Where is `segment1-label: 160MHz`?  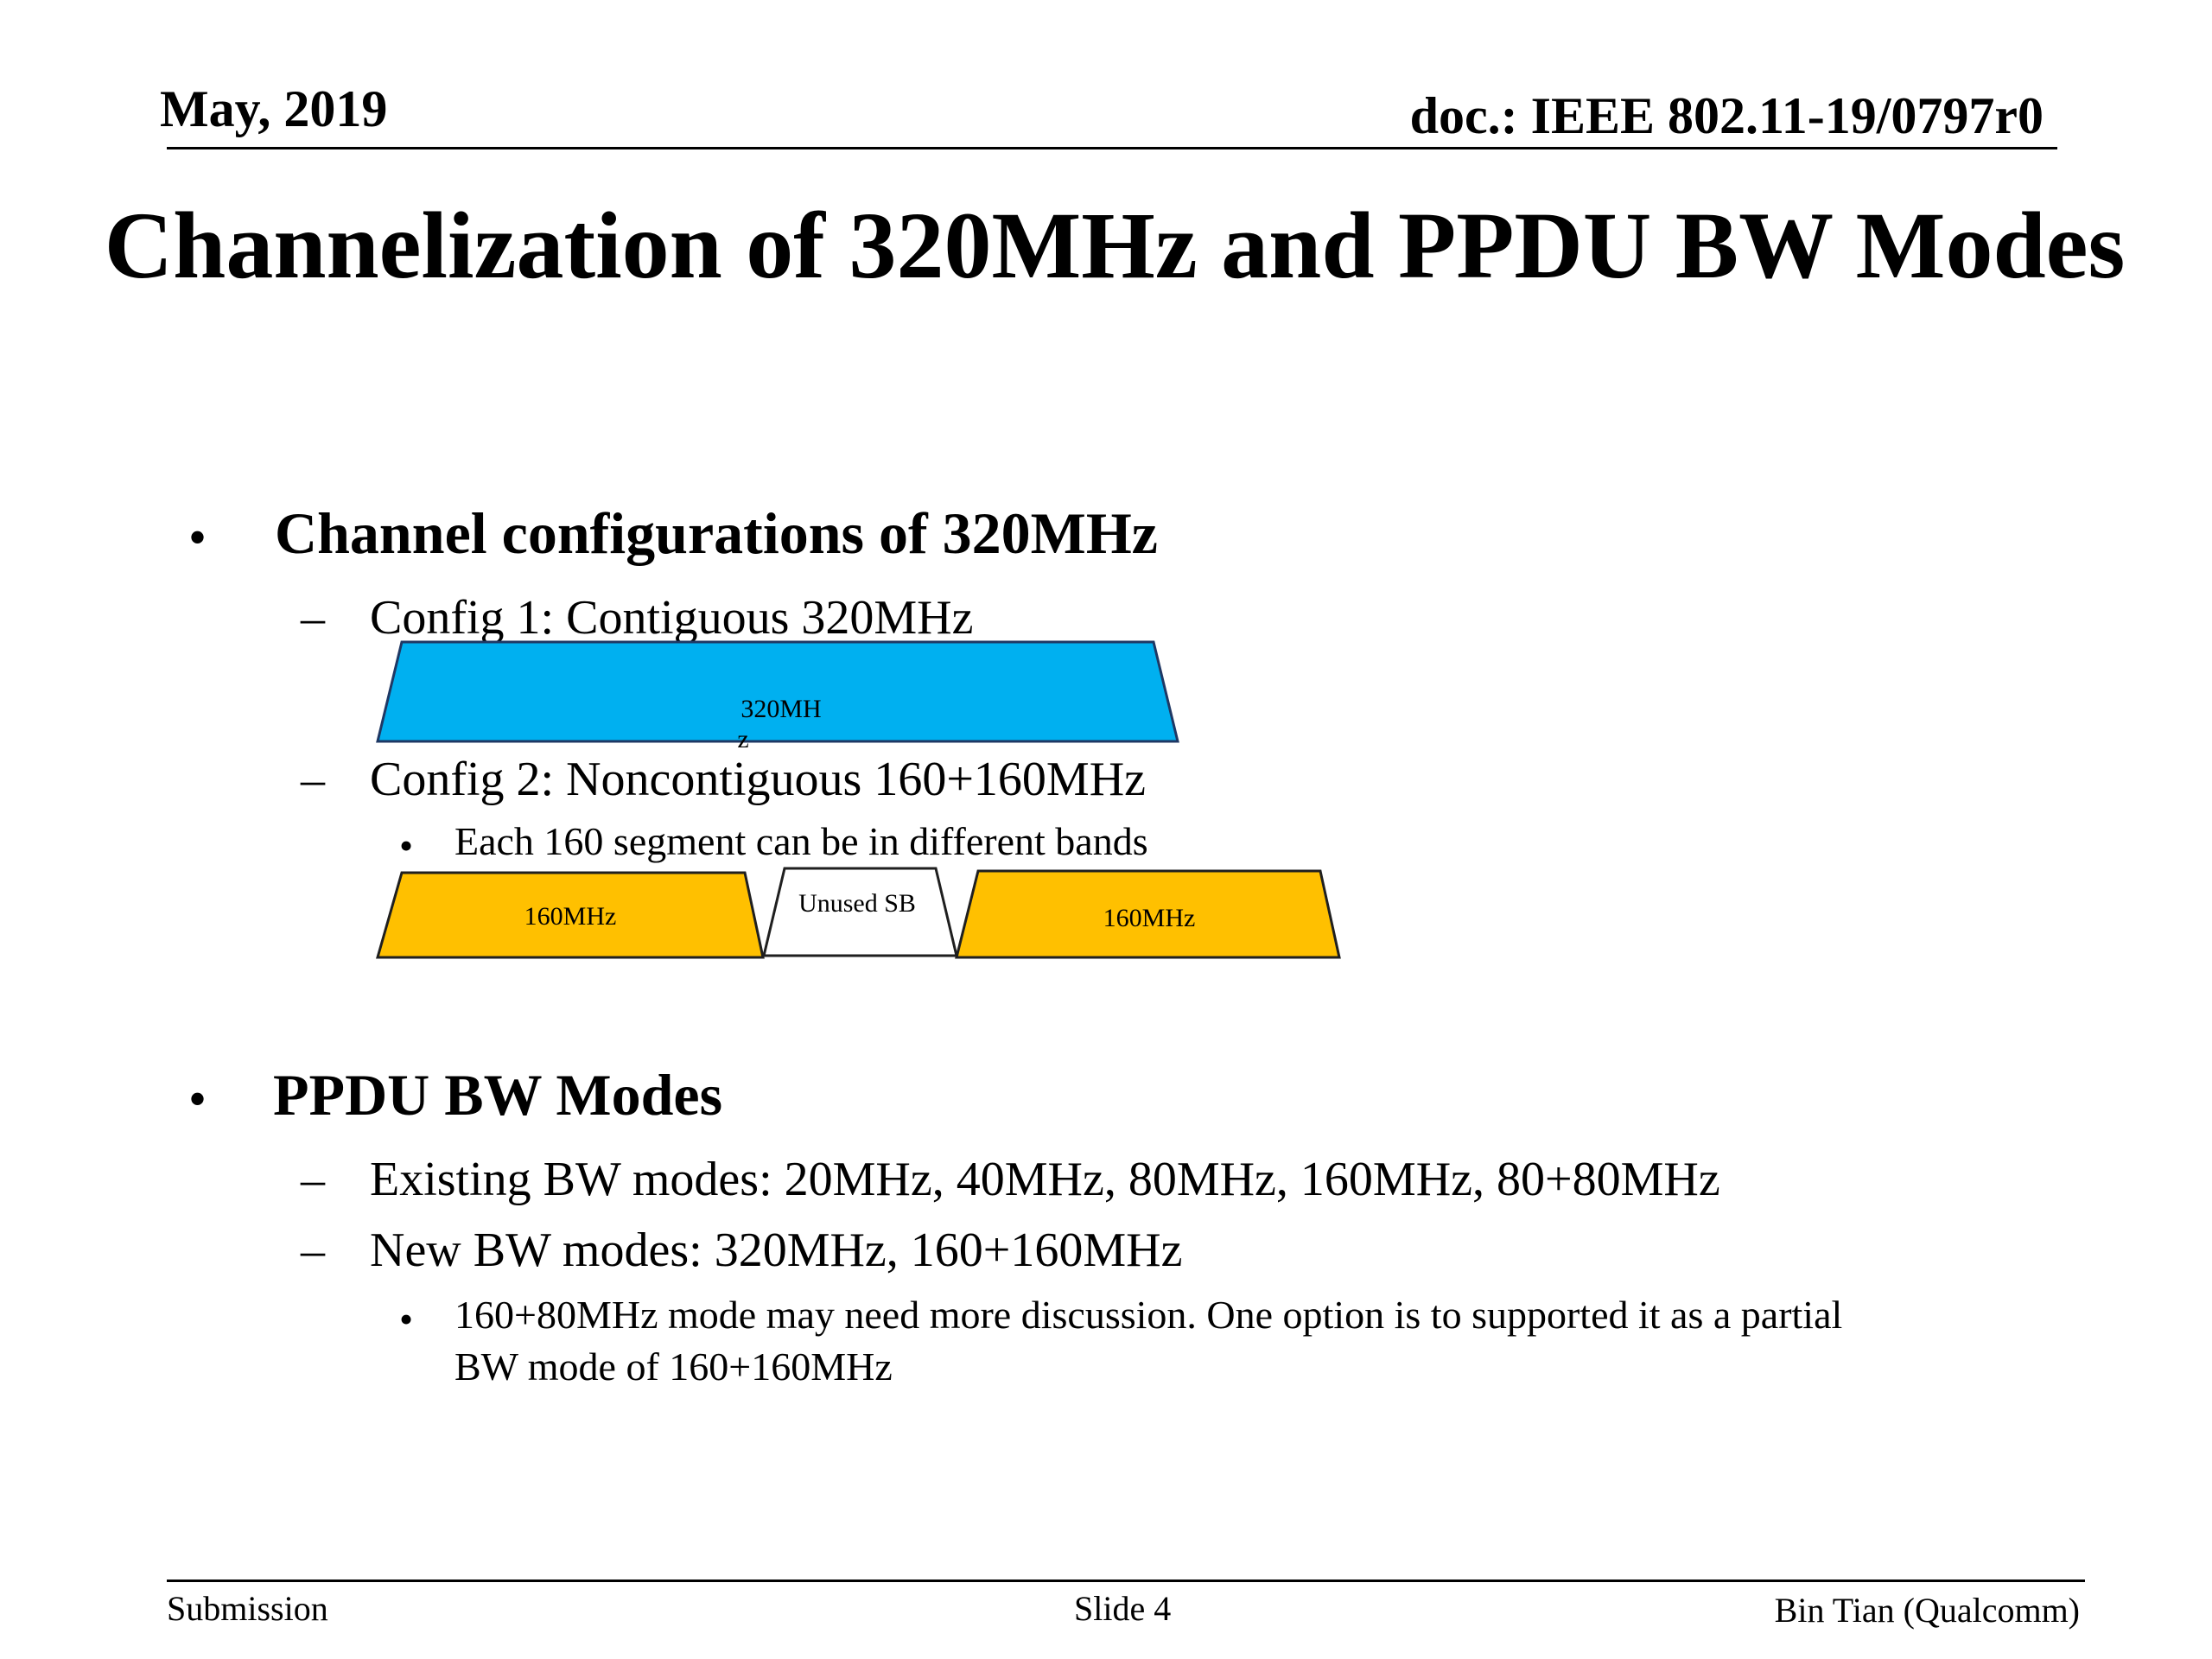 segment1-label: 160MHz is located at coordinates (570, 916).